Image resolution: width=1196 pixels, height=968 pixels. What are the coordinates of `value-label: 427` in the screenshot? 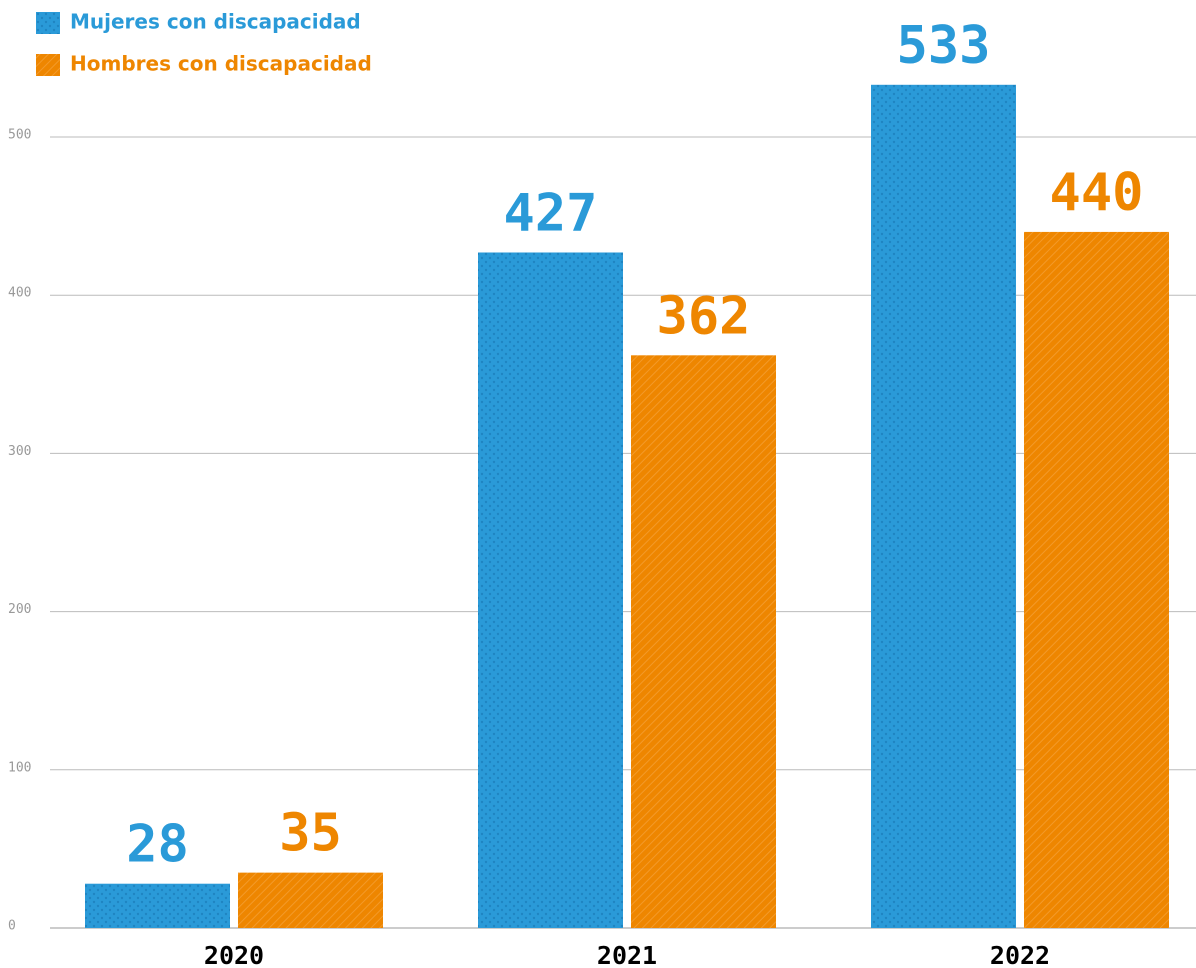 It's located at (551, 213).